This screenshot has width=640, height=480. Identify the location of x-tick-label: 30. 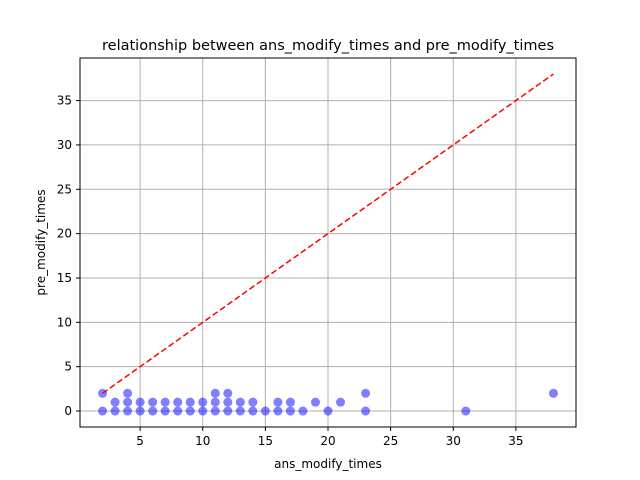
(453, 441).